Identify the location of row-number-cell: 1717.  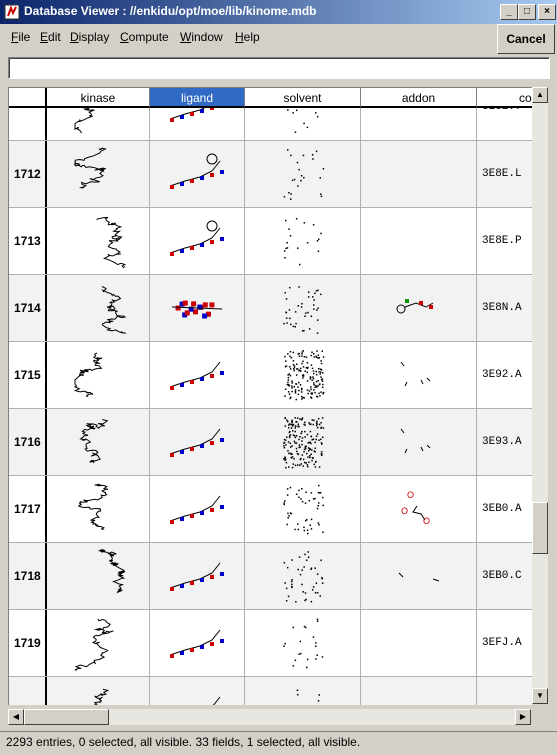
(28, 509).